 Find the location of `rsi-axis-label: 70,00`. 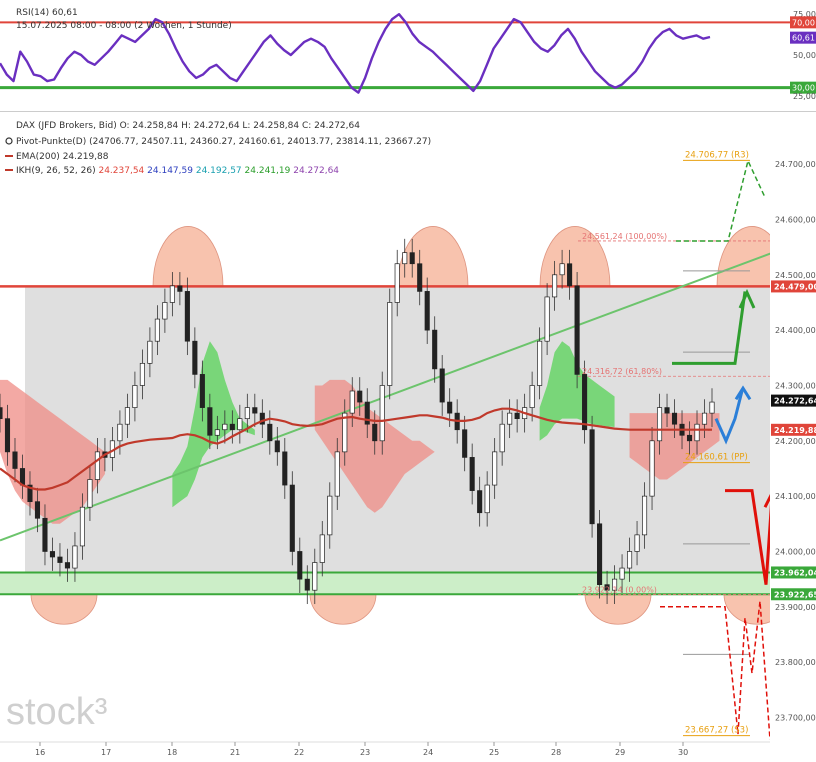

rsi-axis-label: 70,00 is located at coordinates (803, 22).